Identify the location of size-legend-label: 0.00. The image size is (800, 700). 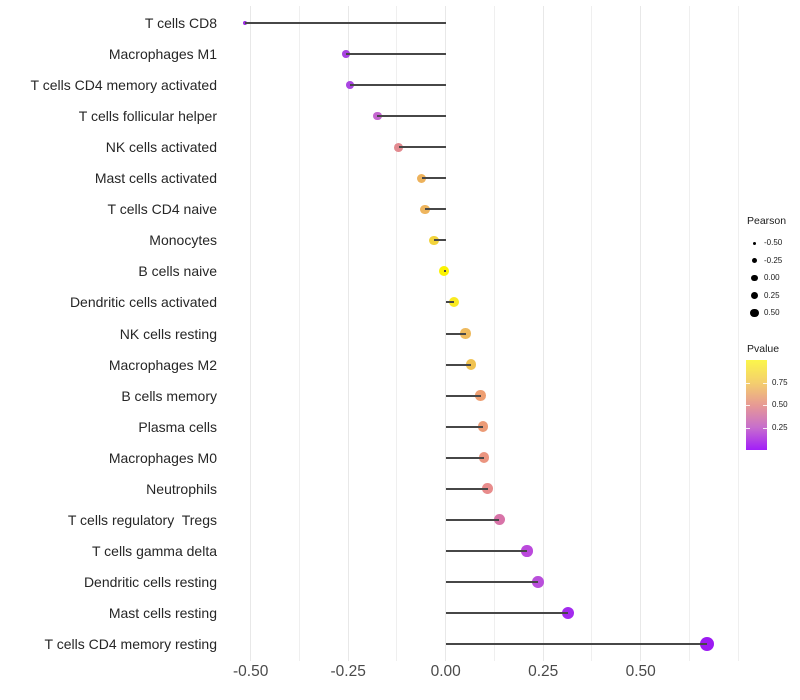
(772, 277).